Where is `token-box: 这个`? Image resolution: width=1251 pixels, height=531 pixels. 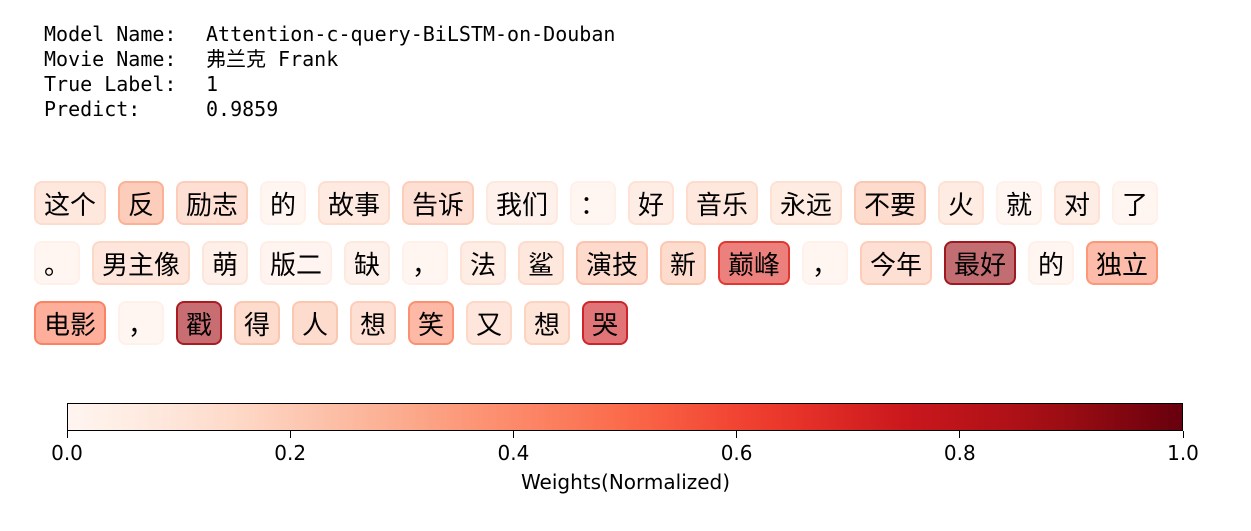 token-box: 这个 is located at coordinates (70, 203).